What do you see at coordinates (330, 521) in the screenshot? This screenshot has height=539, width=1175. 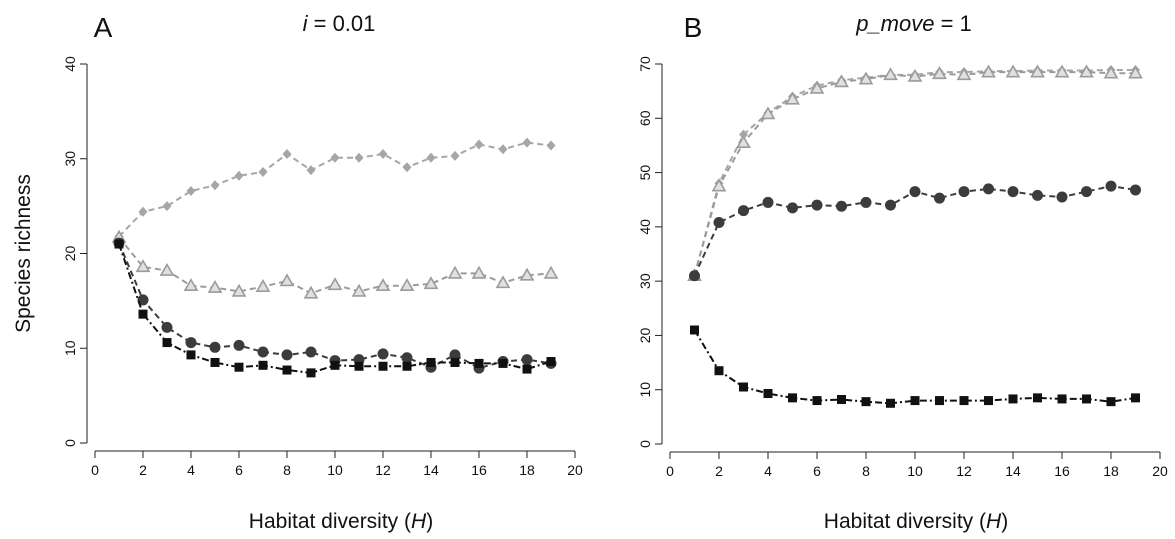 I see `x-axis-label-text: Habitat diversity (` at bounding box center [330, 521].